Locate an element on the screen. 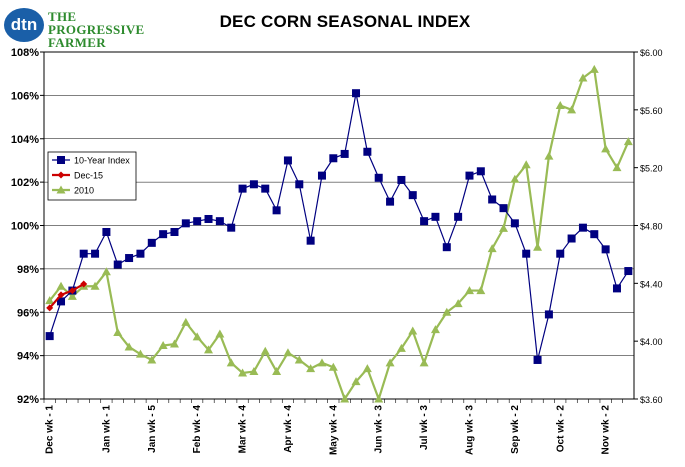 The width and height of the screenshot is (685, 467). left-tick-label: 100% is located at coordinates (25, 227).